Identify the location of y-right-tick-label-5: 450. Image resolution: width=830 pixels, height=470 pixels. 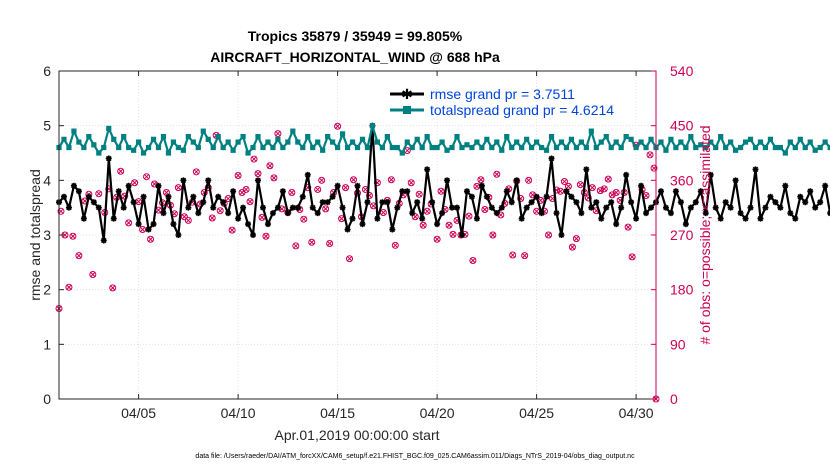
(682, 126).